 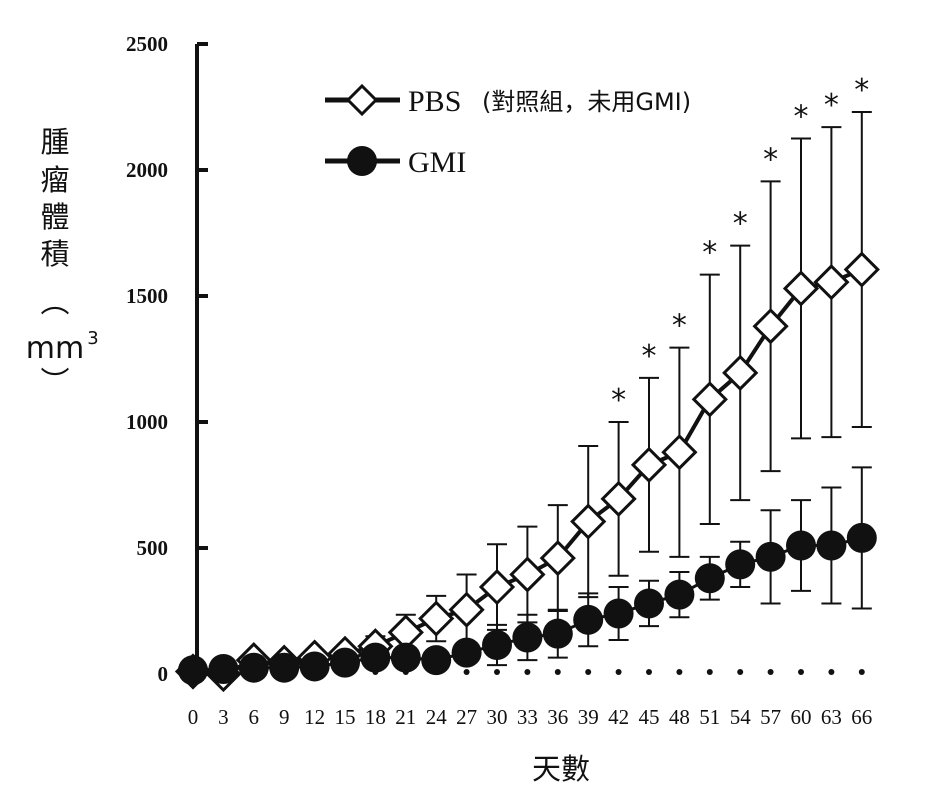 What do you see at coordinates (147, 422) in the screenshot?
I see `y-tick-label: 1000` at bounding box center [147, 422].